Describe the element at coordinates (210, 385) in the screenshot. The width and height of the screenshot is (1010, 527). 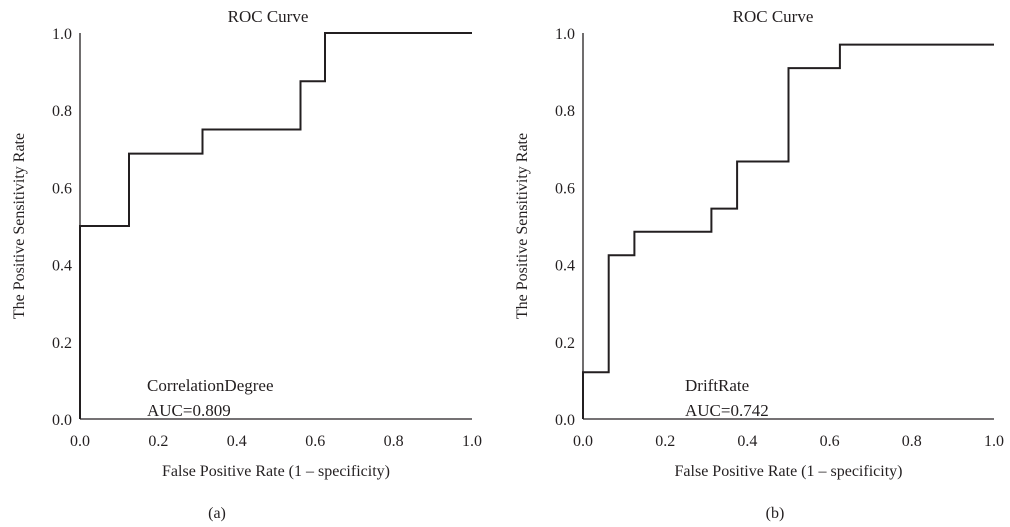
I see `curve-annotation: CorrelationDegree` at that location.